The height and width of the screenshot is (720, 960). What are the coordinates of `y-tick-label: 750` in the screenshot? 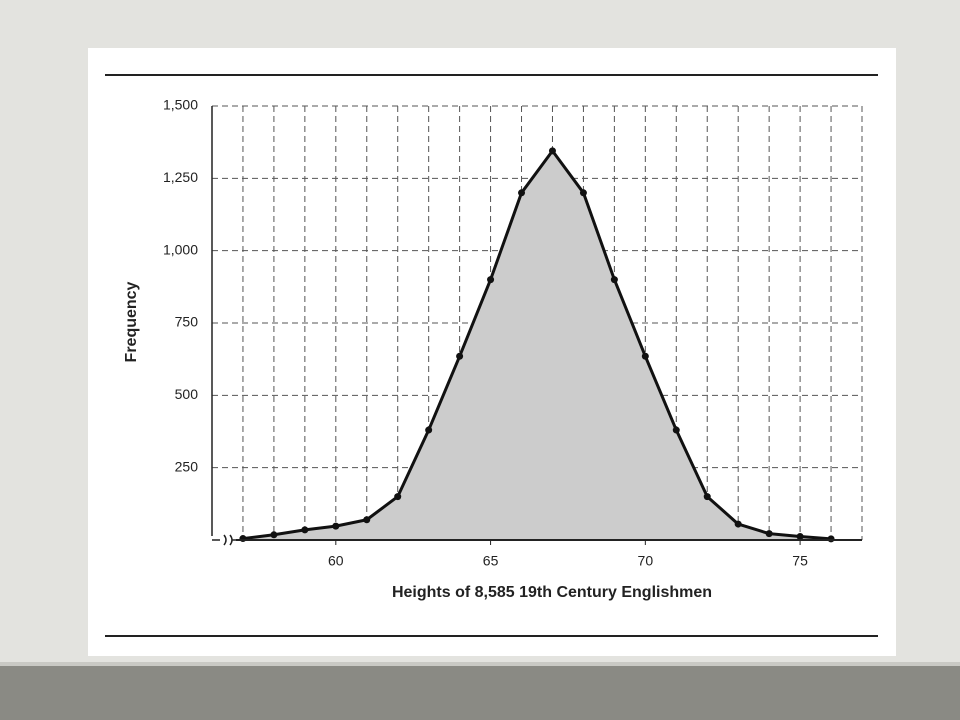 It's located at (187, 322).